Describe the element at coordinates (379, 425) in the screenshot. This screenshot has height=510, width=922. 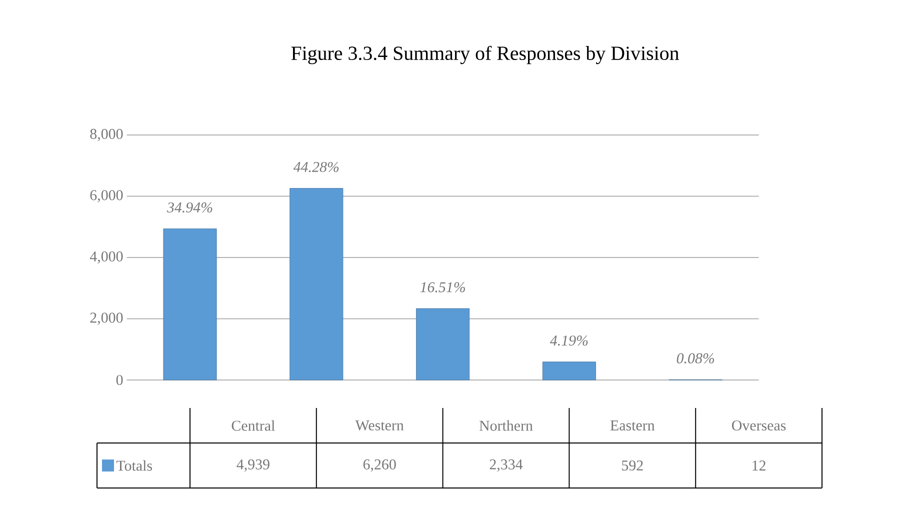
I see `x-tick-label: Western` at that location.